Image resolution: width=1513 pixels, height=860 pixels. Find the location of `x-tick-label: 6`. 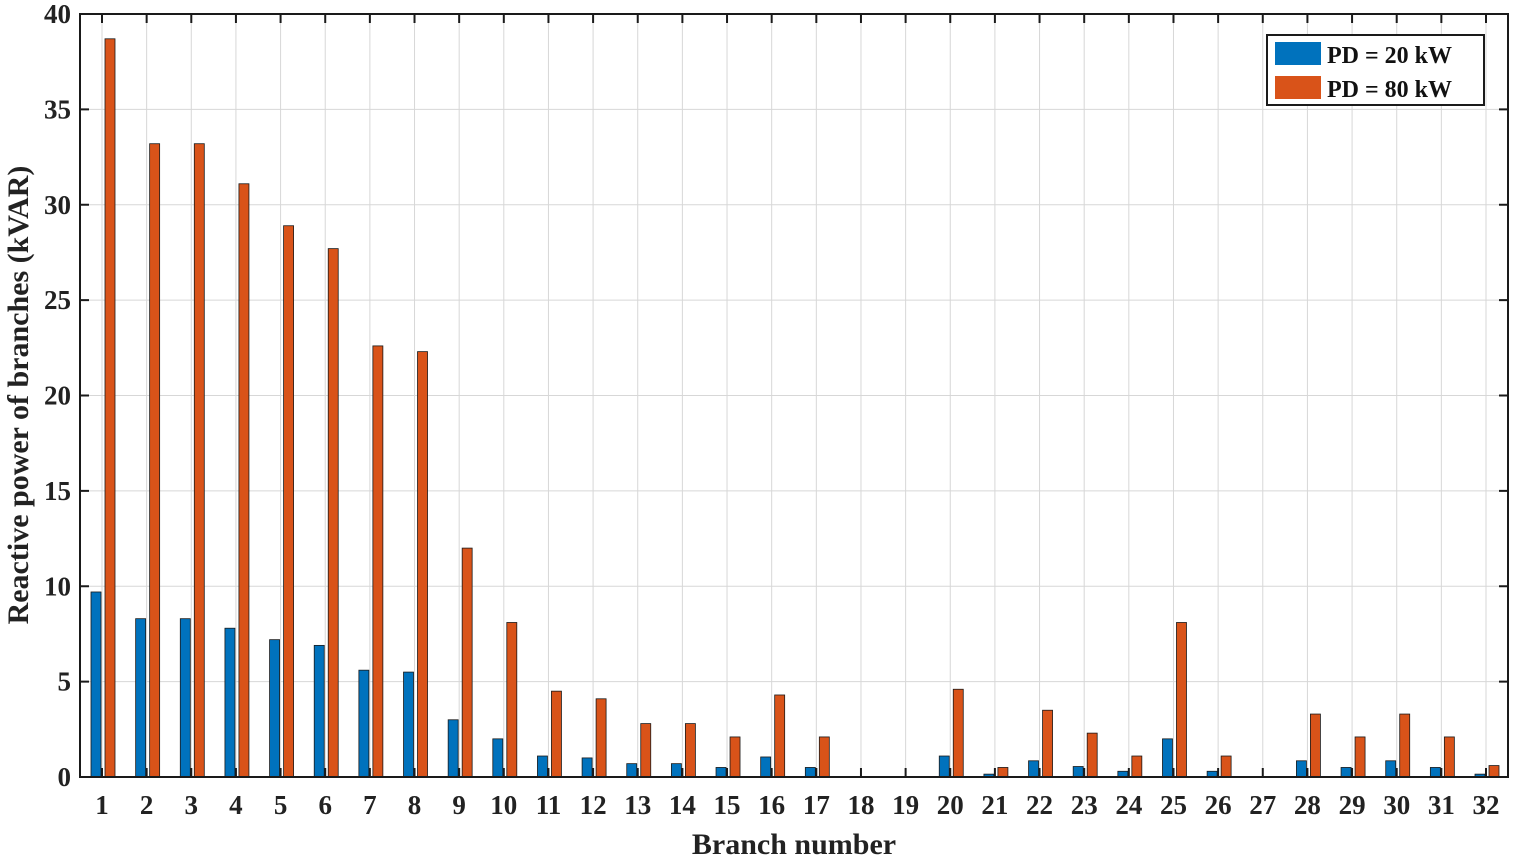

x-tick-label: 6 is located at coordinates (325, 805).